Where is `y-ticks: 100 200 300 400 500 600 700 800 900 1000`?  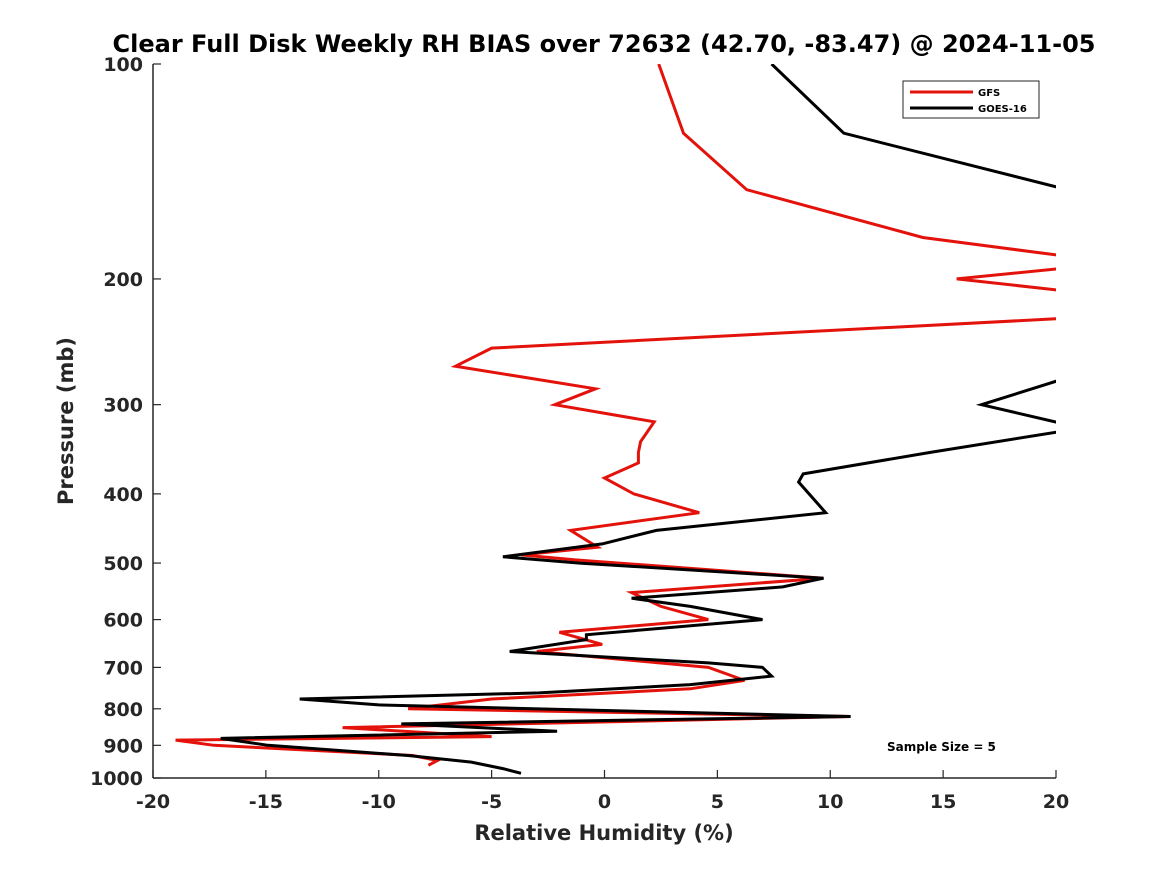
y-ticks: 100 200 300 400 500 600 700 800 900 1000 is located at coordinates (125, 422).